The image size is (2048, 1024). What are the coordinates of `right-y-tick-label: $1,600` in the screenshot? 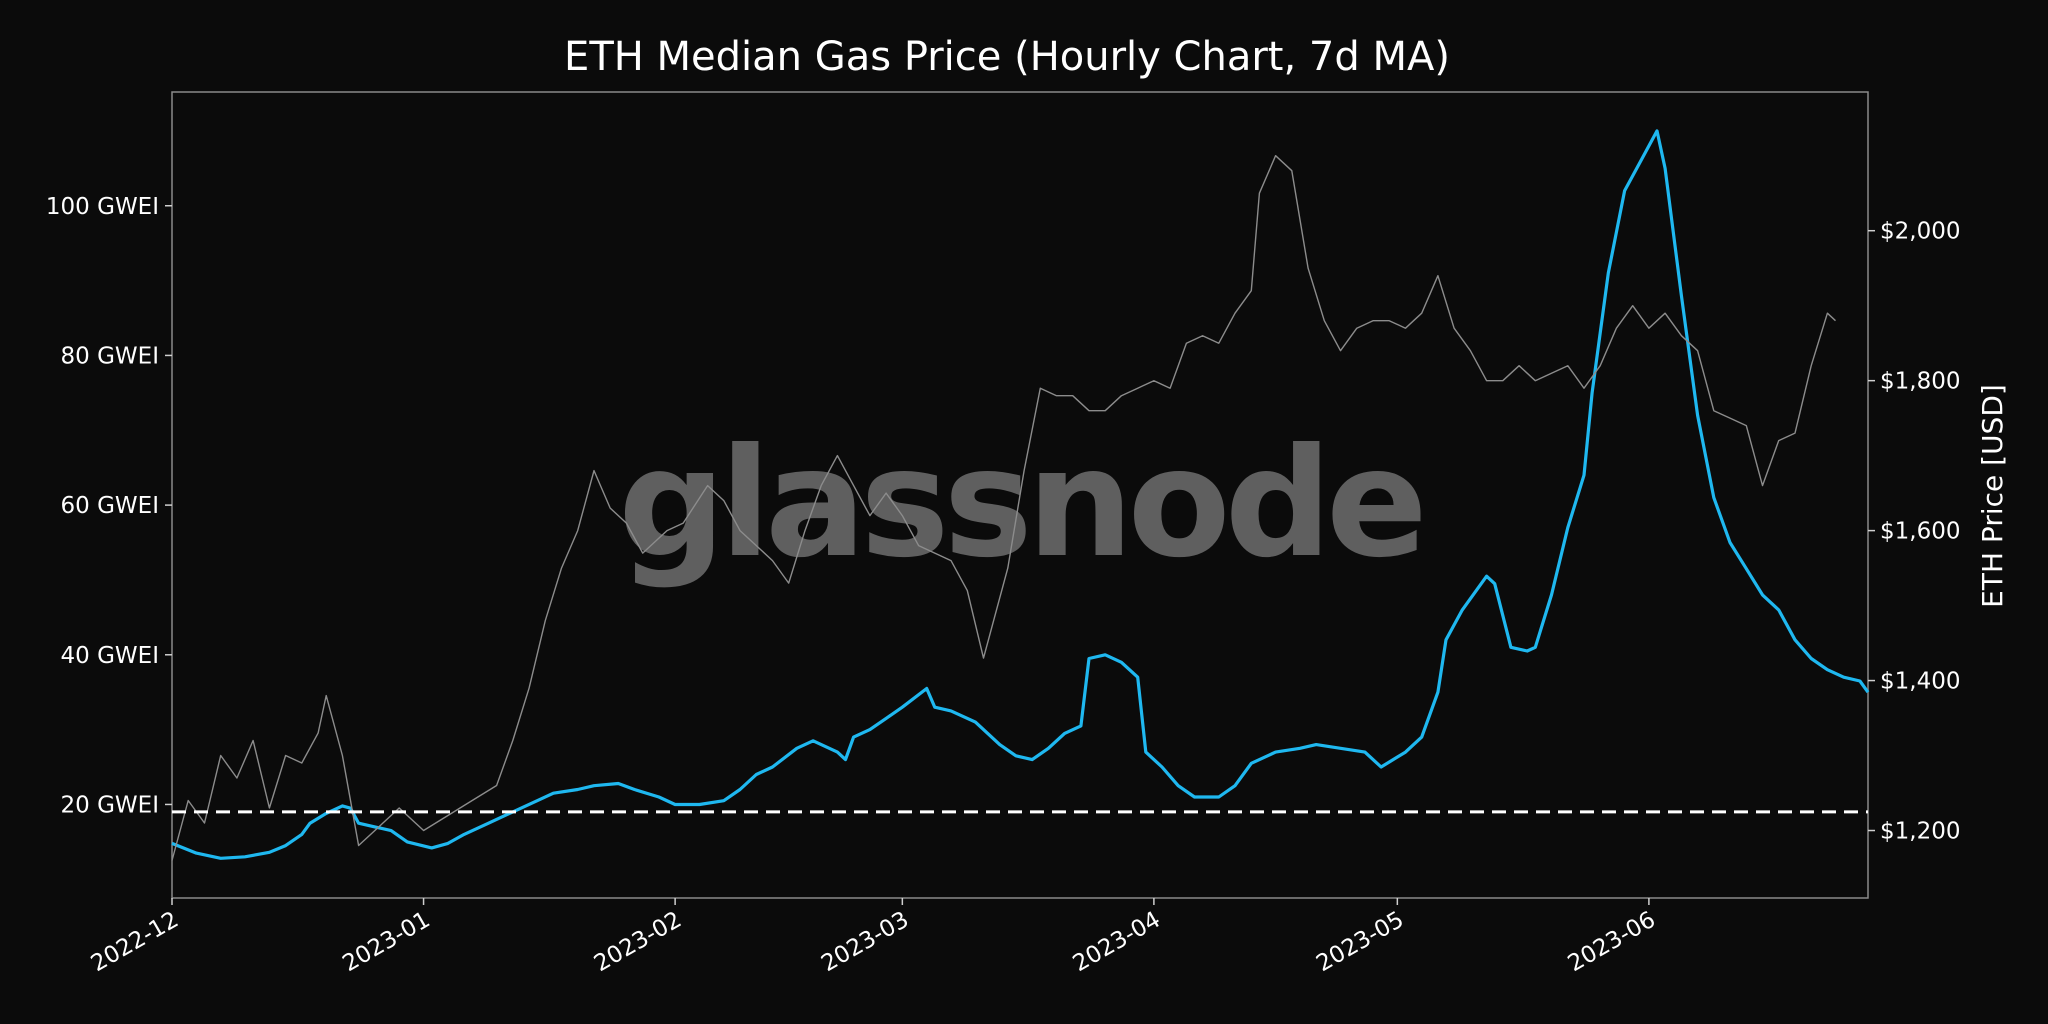 It's located at (1920, 532).